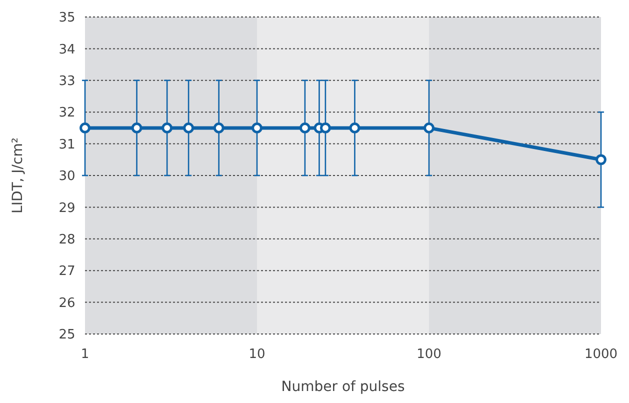 The image size is (629, 403). I want to click on y-tick-label: 25, so click(67, 335).